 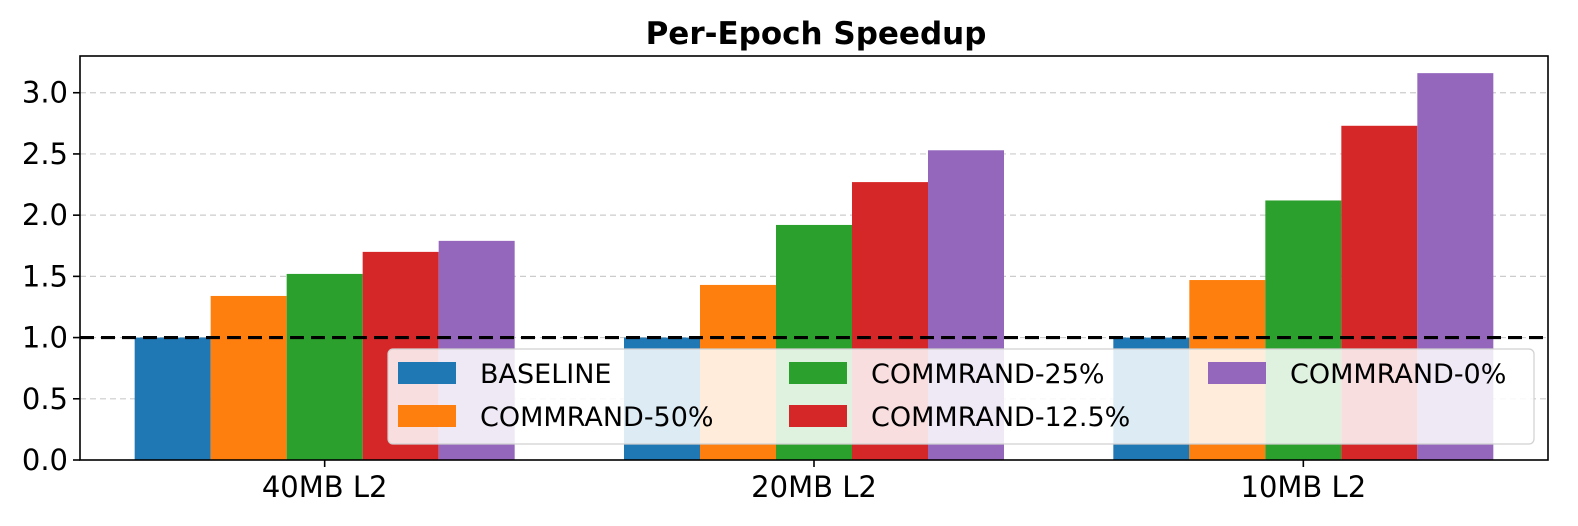 I want to click on legend-label: COMMRAND-25%, so click(x=988, y=374).